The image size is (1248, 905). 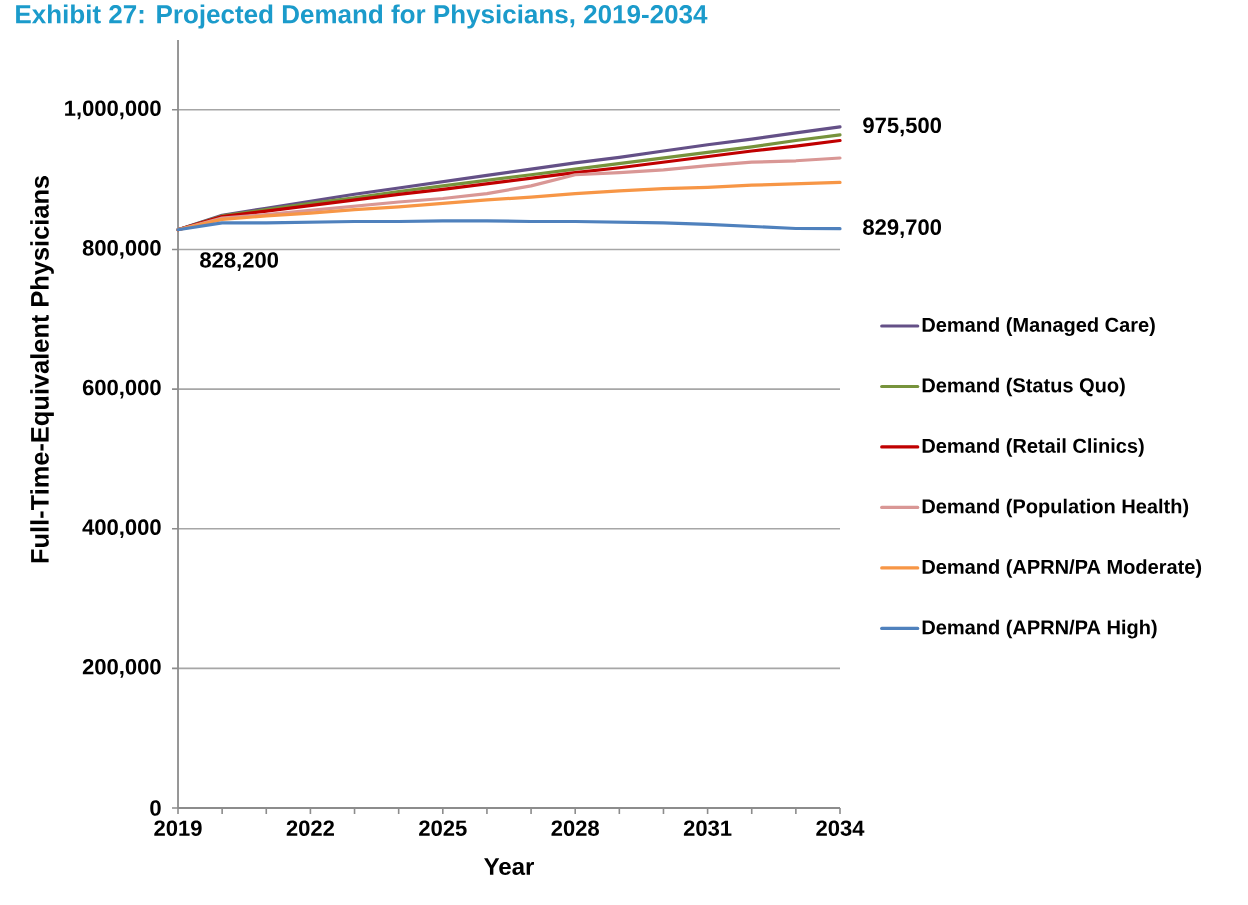 I want to click on x-axis-title: Year, so click(x=509, y=867).